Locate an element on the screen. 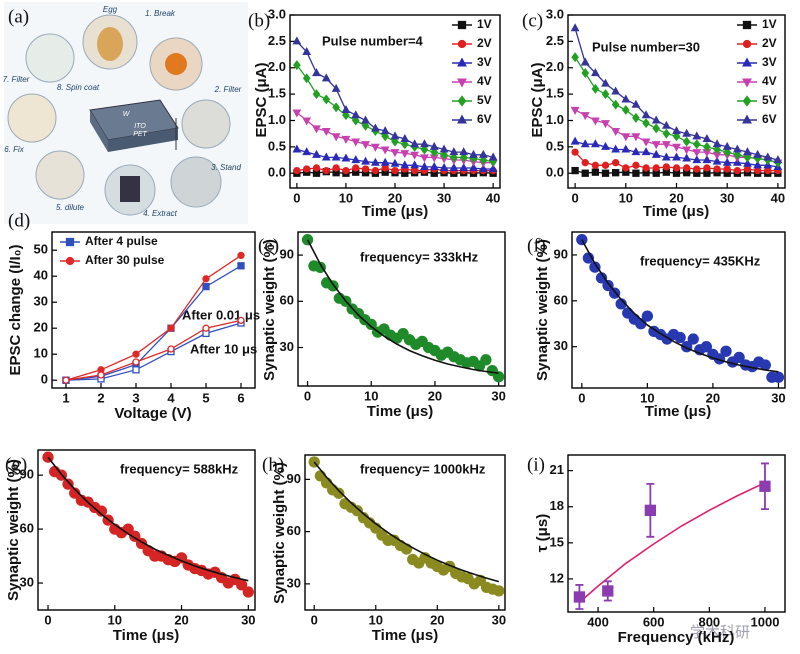 The image size is (800, 654). panel-a is located at coordinates (126, 113).